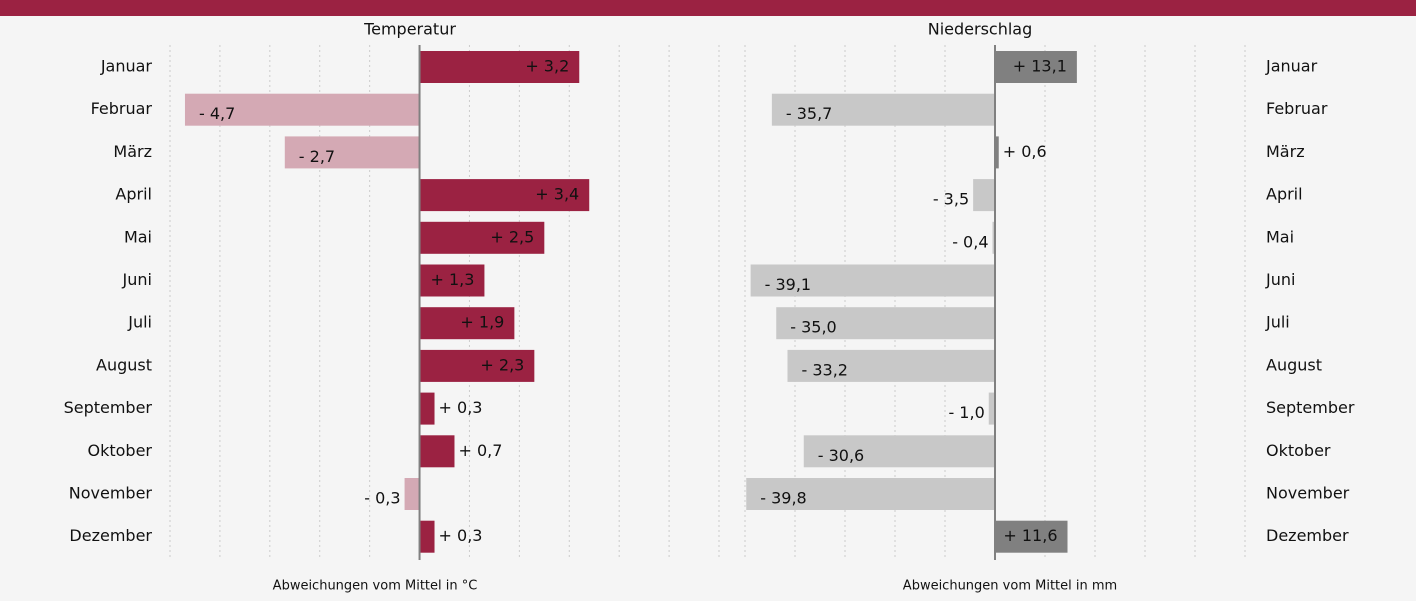 This screenshot has height=601, width=1416. What do you see at coordinates (480, 450) in the screenshot?
I see `value-label: + 0,7` at bounding box center [480, 450].